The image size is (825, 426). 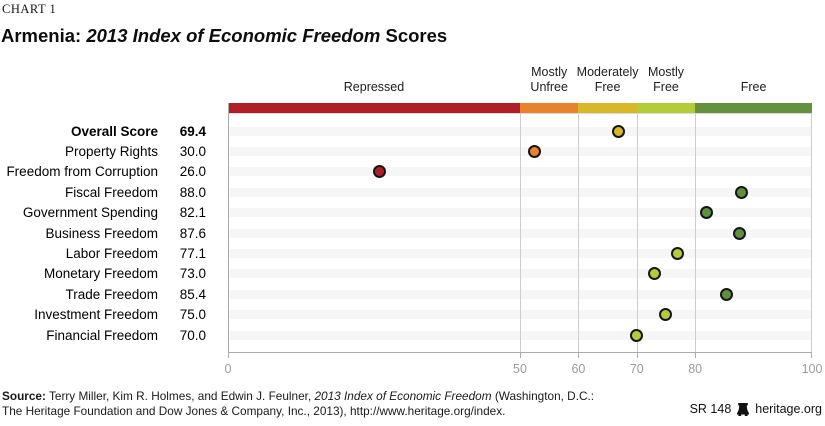 I want to click on category-row: Freedom from Corruption 26.0, so click(x=103, y=172).